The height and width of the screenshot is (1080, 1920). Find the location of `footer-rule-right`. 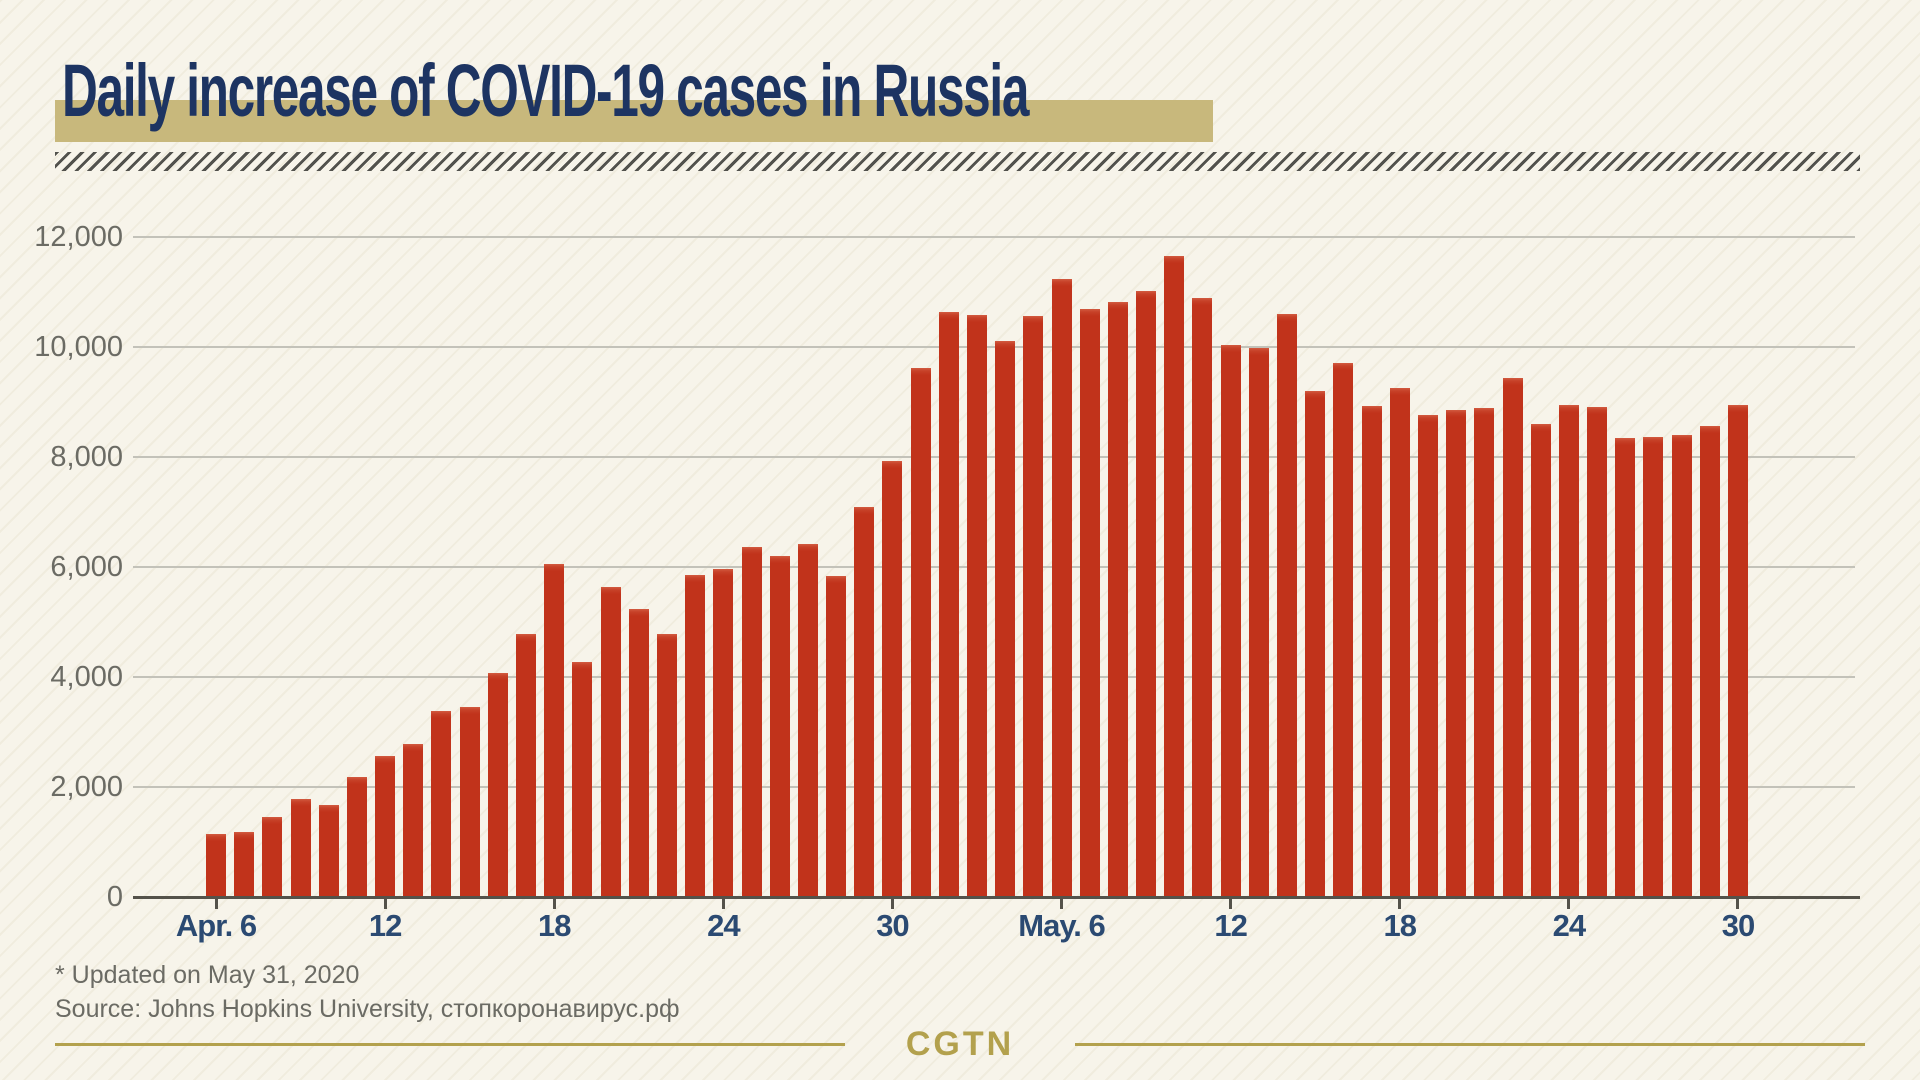

footer-rule-right is located at coordinates (1470, 1044).